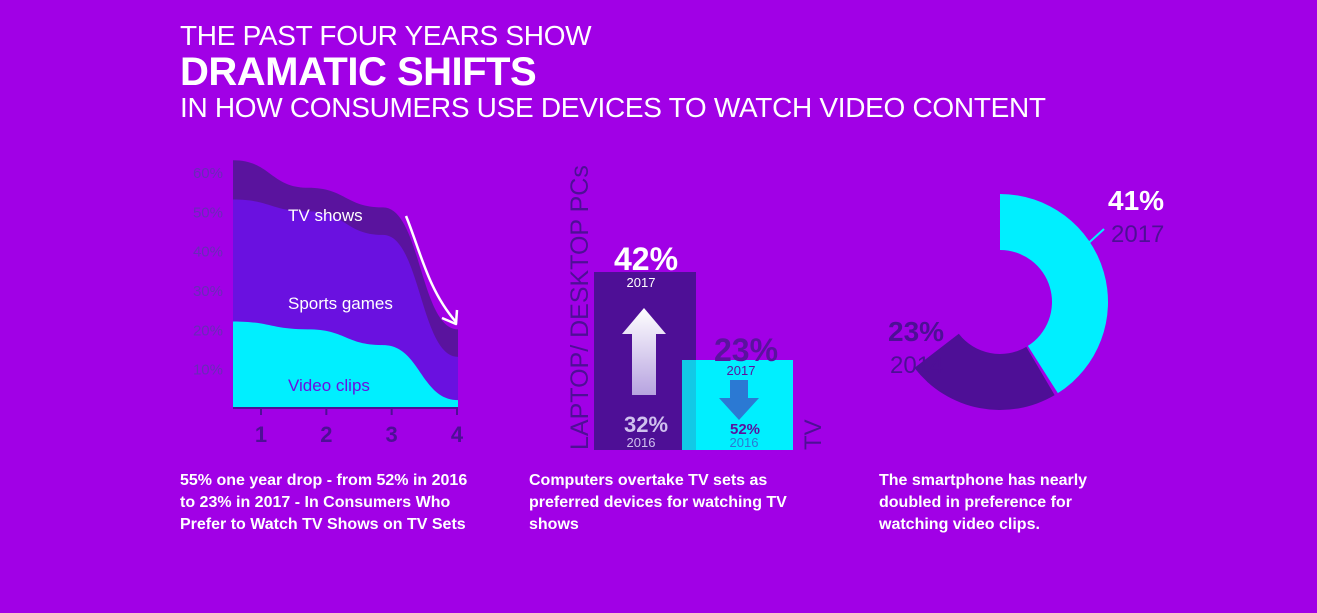 This screenshot has width=1317, height=613. Describe the element at coordinates (646, 259) in the screenshot. I see `laptop-value-2017: 42%` at that location.